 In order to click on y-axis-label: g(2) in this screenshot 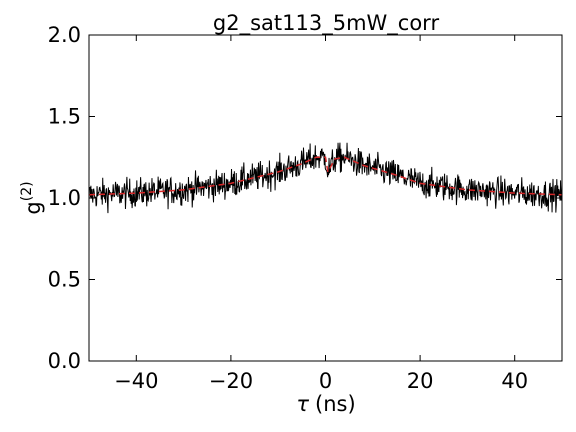, I will do `click(32, 197)`.